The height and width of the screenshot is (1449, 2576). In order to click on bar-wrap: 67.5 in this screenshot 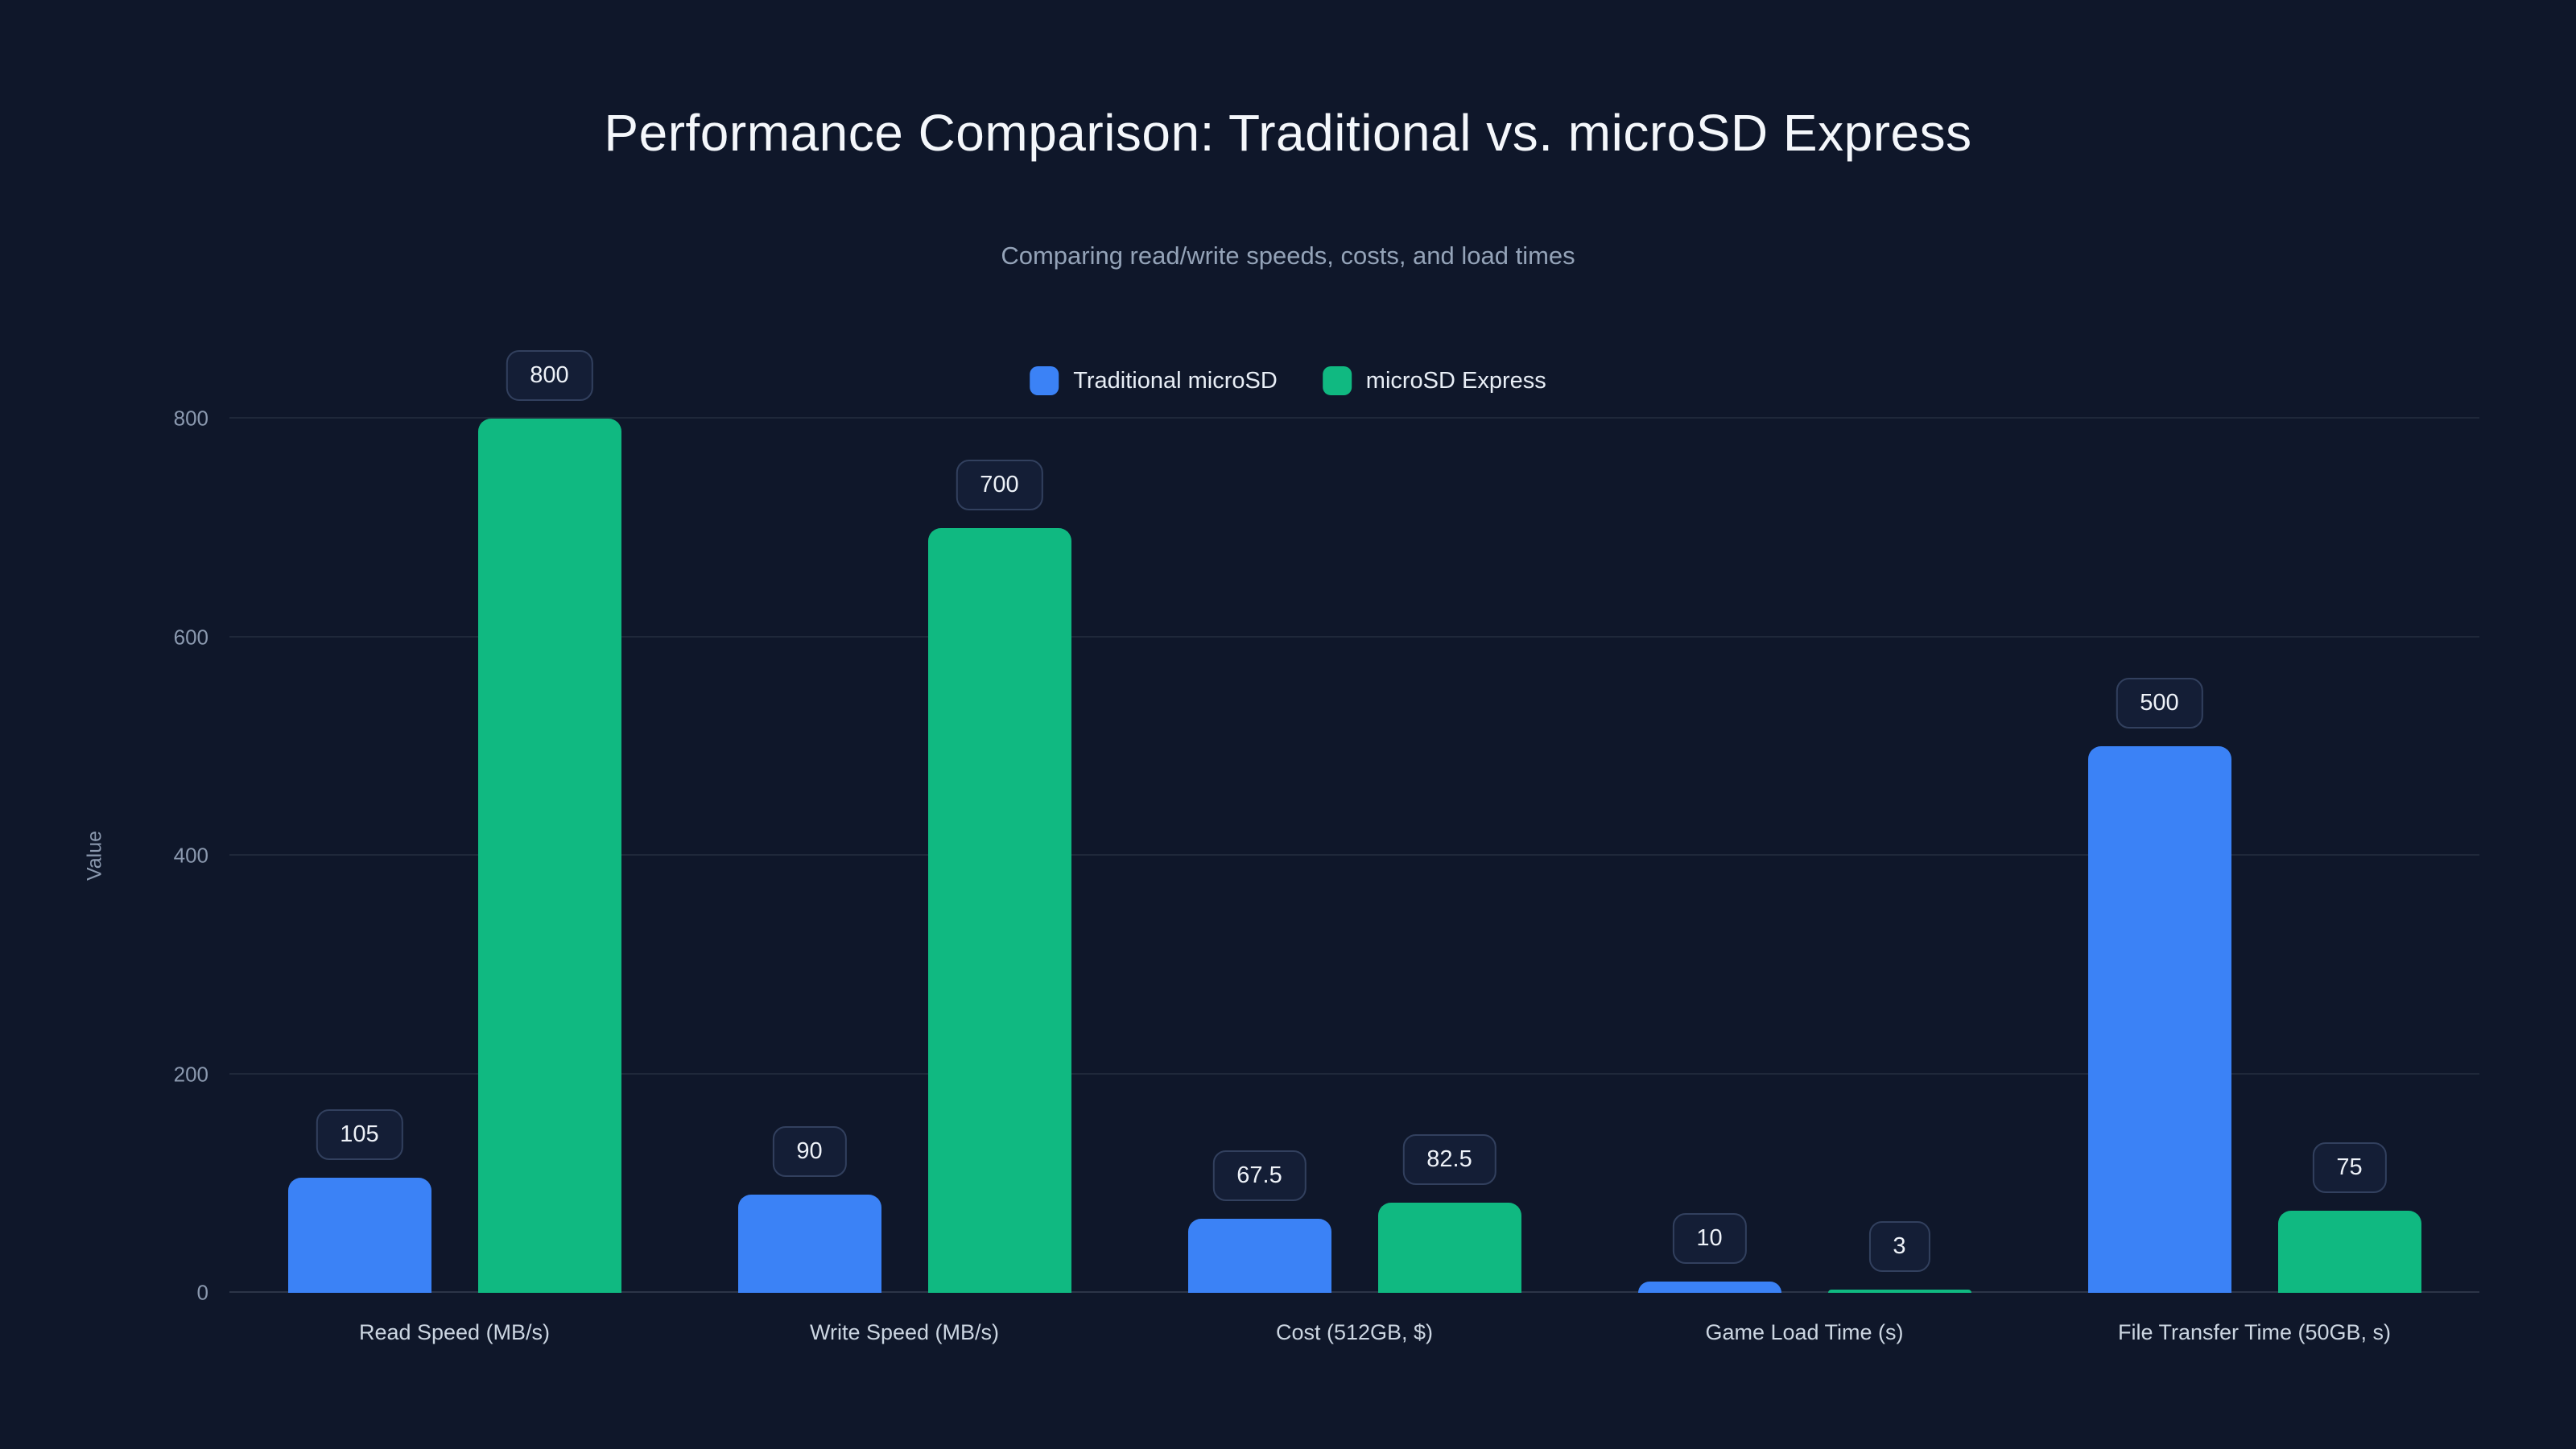, I will do `click(1259, 1221)`.